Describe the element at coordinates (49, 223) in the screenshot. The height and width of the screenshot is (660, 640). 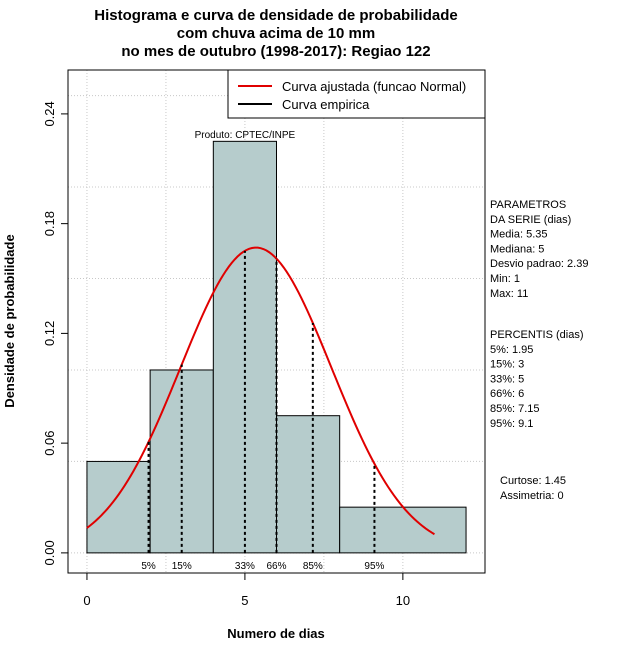
I see `y-tick-label-3: 0.18` at that location.